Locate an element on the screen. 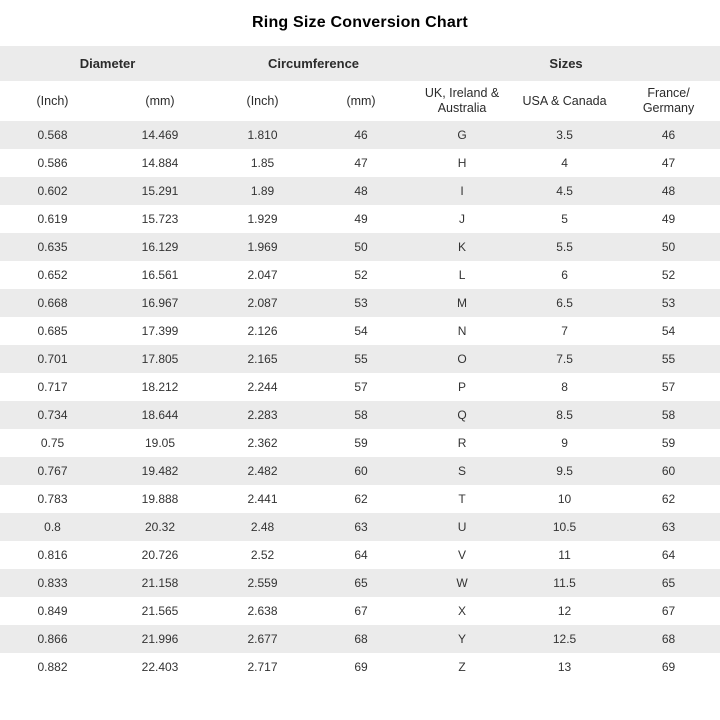 Image resolution: width=720 pixels, height=720 pixels. table-cell: J is located at coordinates (462, 219).